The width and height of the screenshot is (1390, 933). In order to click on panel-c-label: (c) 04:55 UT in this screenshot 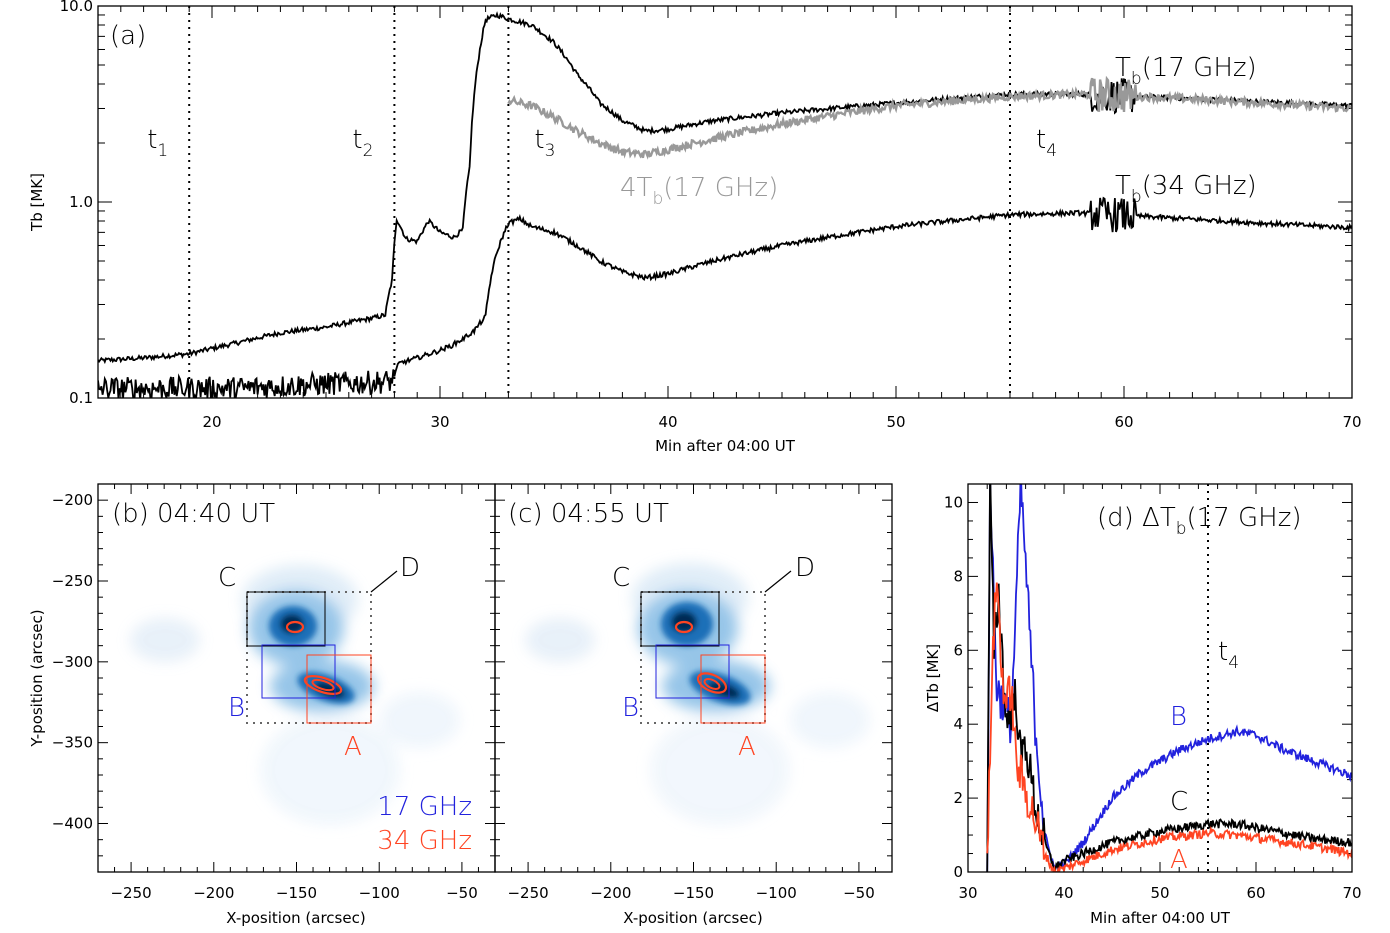, I will do `click(588, 514)`.